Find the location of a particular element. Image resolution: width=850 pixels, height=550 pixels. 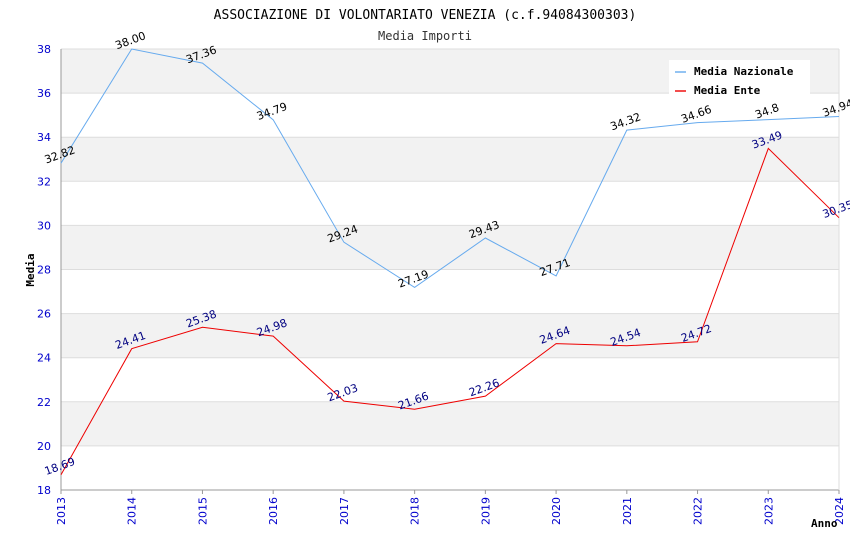

y-tick-label: 32 is located at coordinates (44, 181).